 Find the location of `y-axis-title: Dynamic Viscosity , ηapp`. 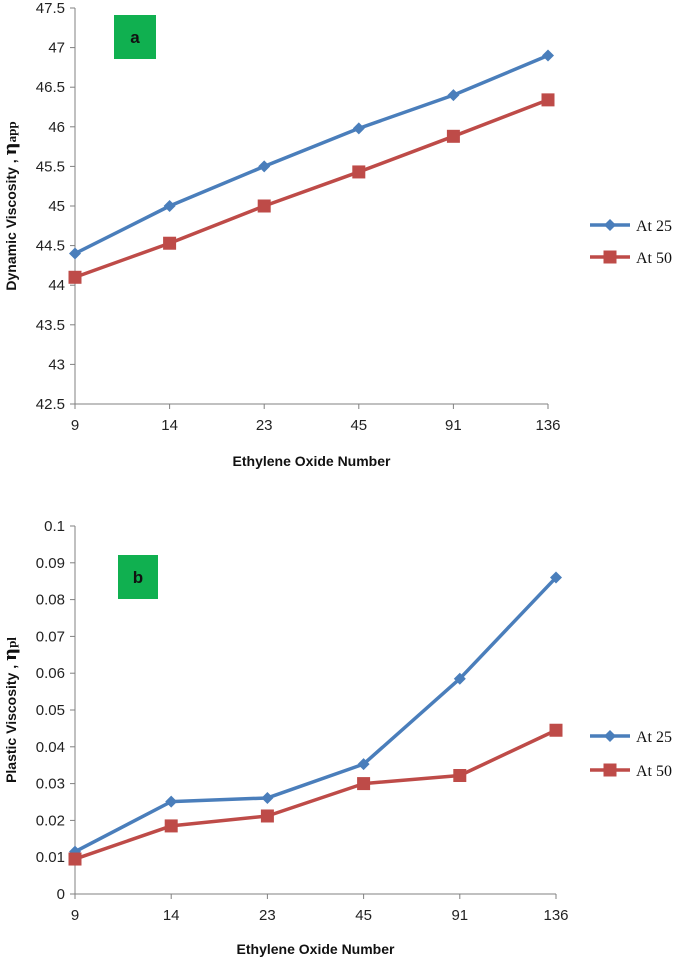

y-axis-title: Dynamic Viscosity , ηapp is located at coordinates (10, 205).